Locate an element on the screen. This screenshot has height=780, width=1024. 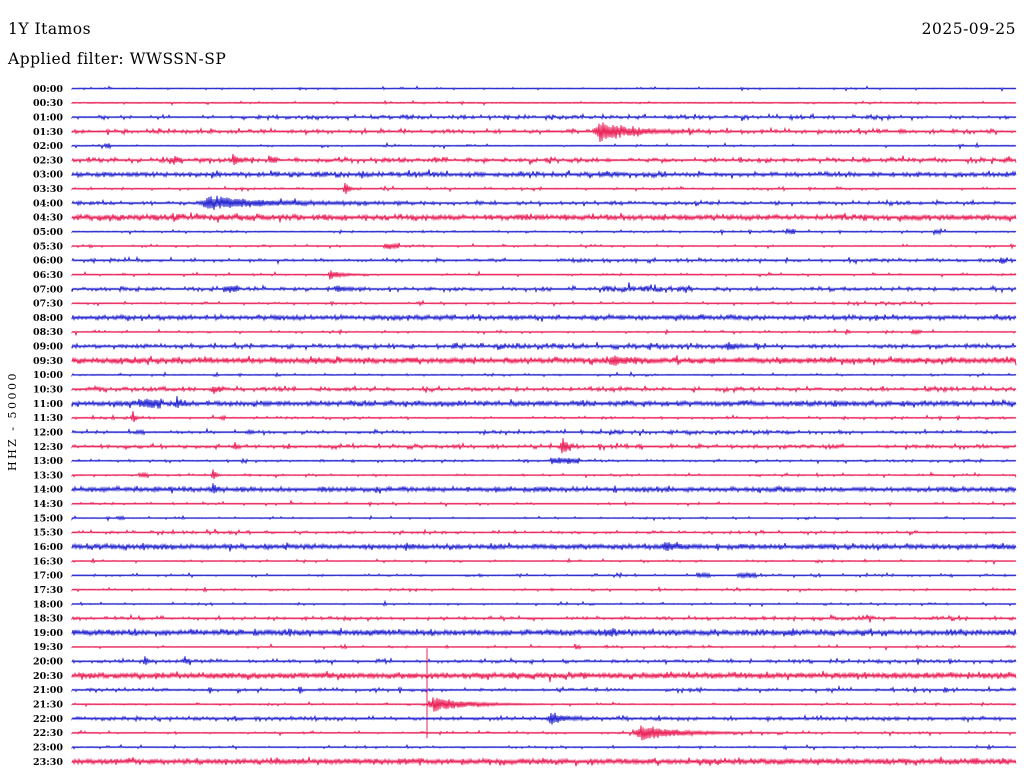
row-time-label: 17:00 is located at coordinates (48, 576).